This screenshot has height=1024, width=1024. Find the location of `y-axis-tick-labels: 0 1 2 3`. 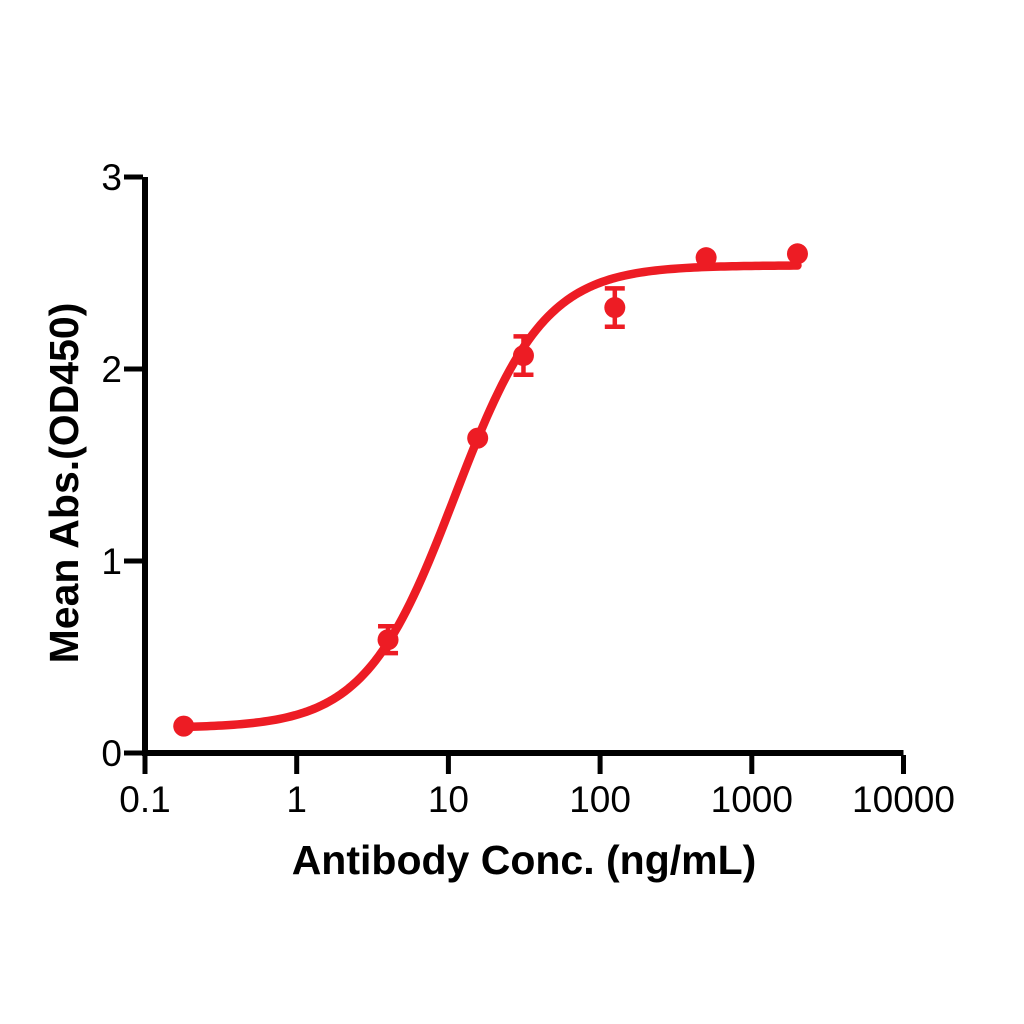

y-axis-tick-labels: 0 1 2 3 is located at coordinates (111, 465).